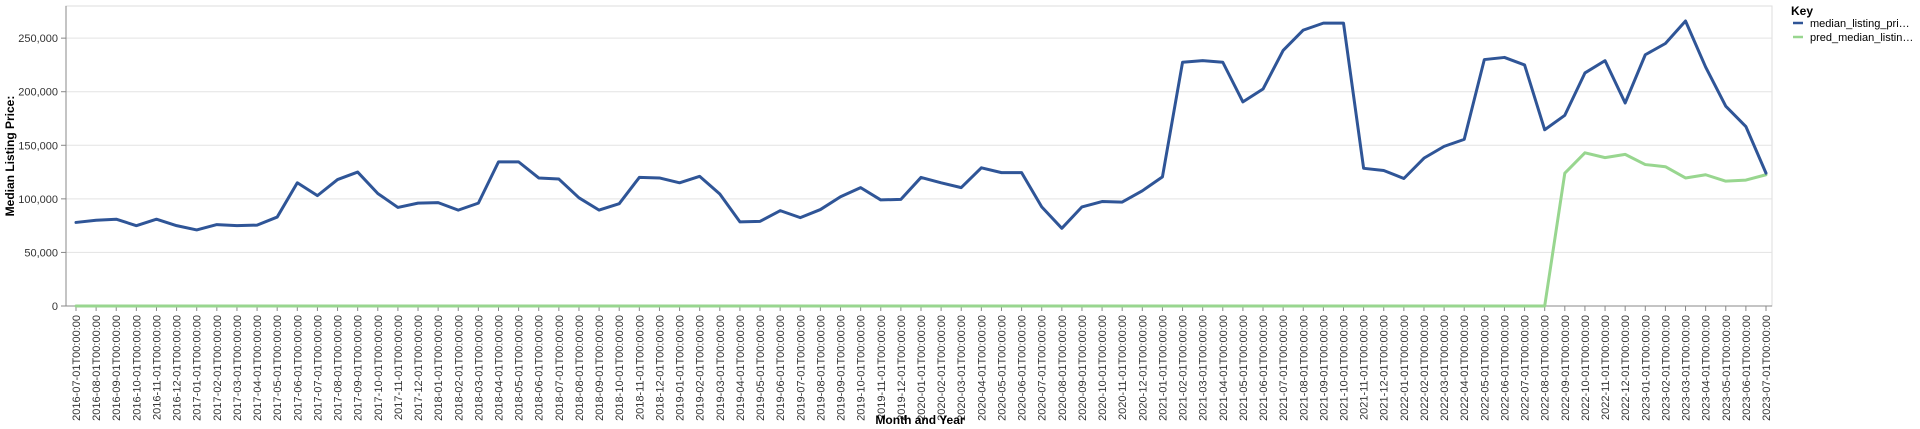  I want to click on x-tick-label: 2021-08-01T00:00:00, so click(1304, 368).